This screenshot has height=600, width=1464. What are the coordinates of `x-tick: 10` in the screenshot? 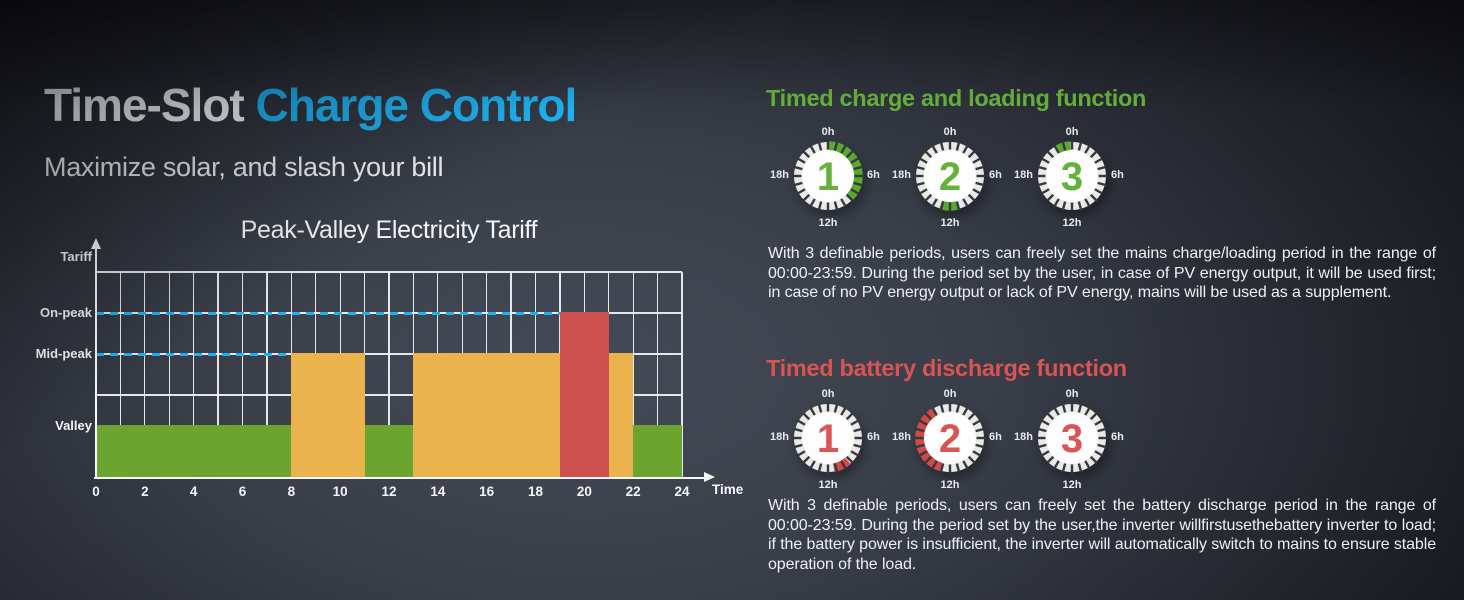 It's located at (340, 491).